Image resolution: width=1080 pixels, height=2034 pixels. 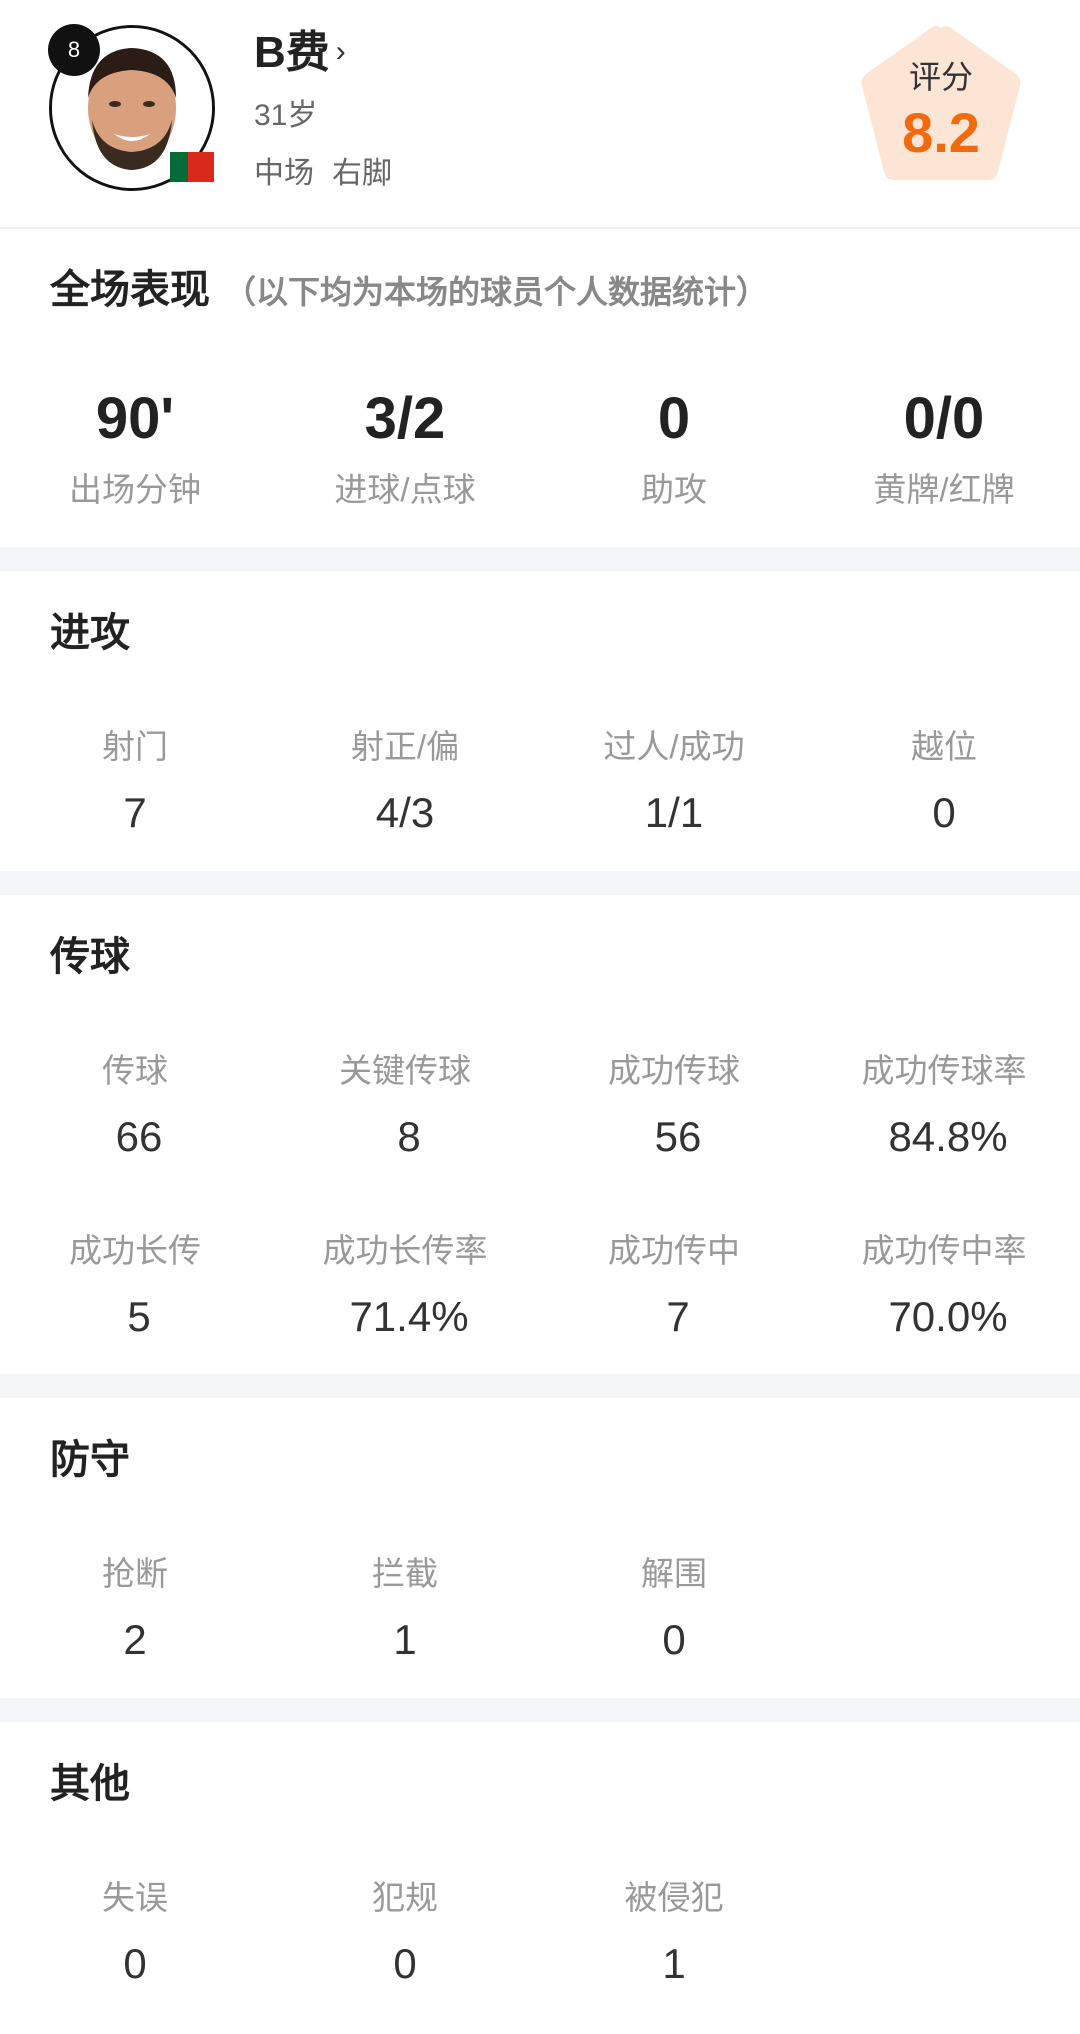 I want to click on player-info: 中场 右脚, so click(x=323, y=174).